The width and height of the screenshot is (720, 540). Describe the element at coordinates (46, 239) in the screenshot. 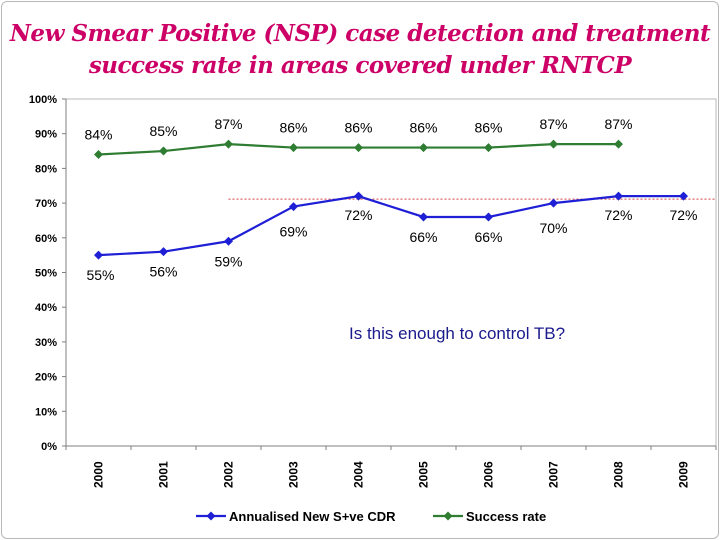

I see `y-tick-label: 60%` at that location.